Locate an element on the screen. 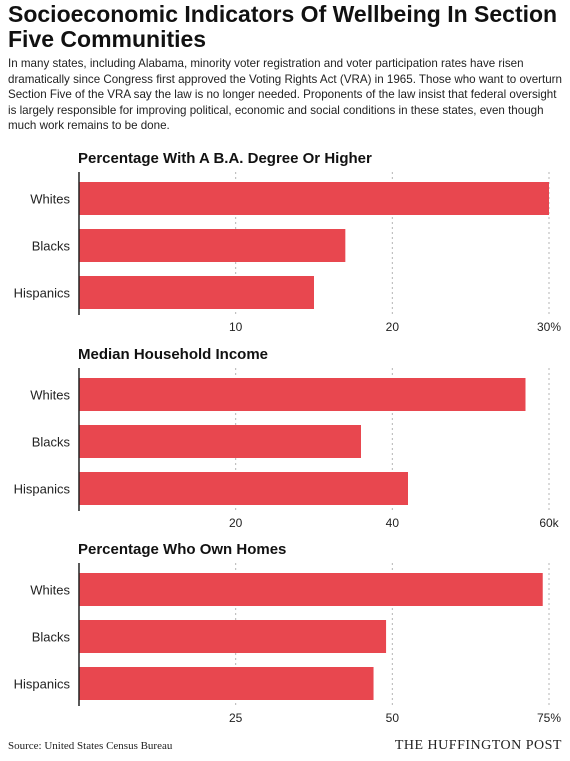  tick-label: 50 is located at coordinates (393, 718).